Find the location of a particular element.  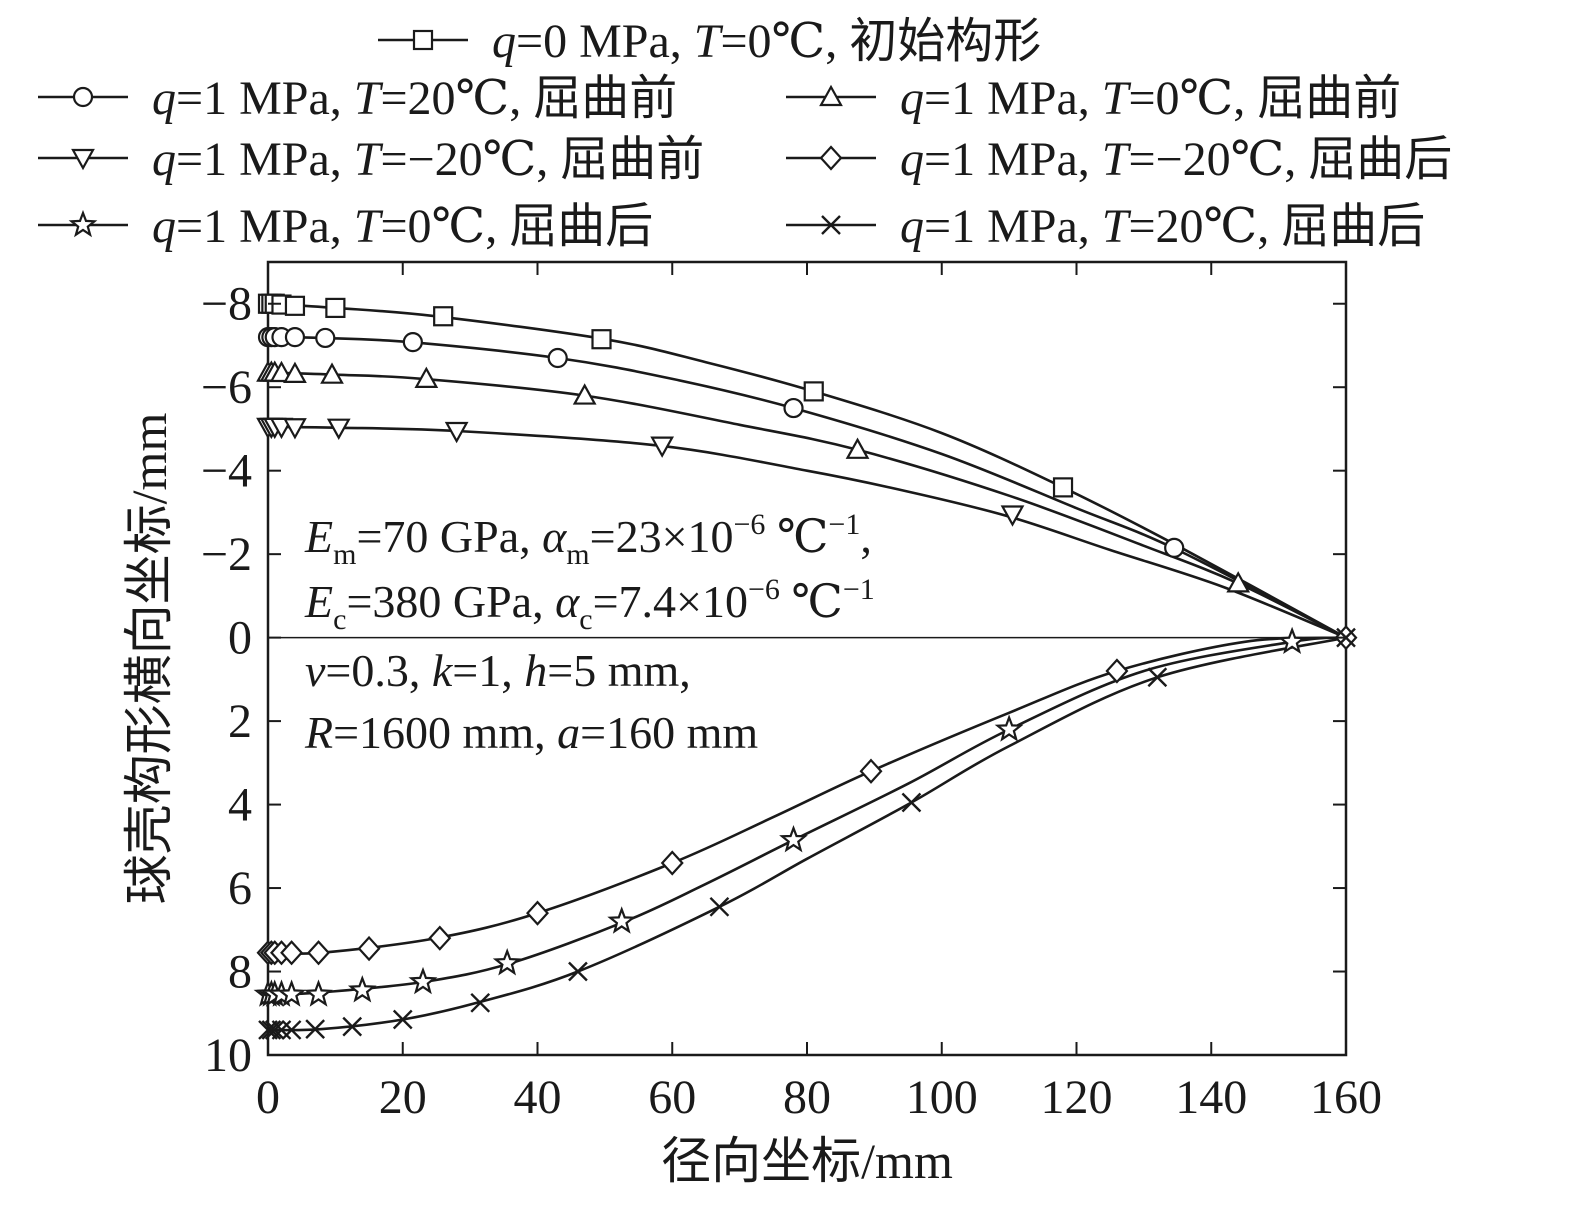

y-axis-label: 球壳构形横向坐标/mm is located at coordinates (149, 659).